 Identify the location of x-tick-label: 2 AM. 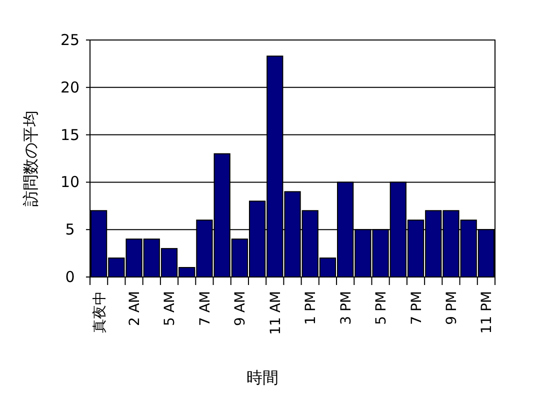
(135, 308).